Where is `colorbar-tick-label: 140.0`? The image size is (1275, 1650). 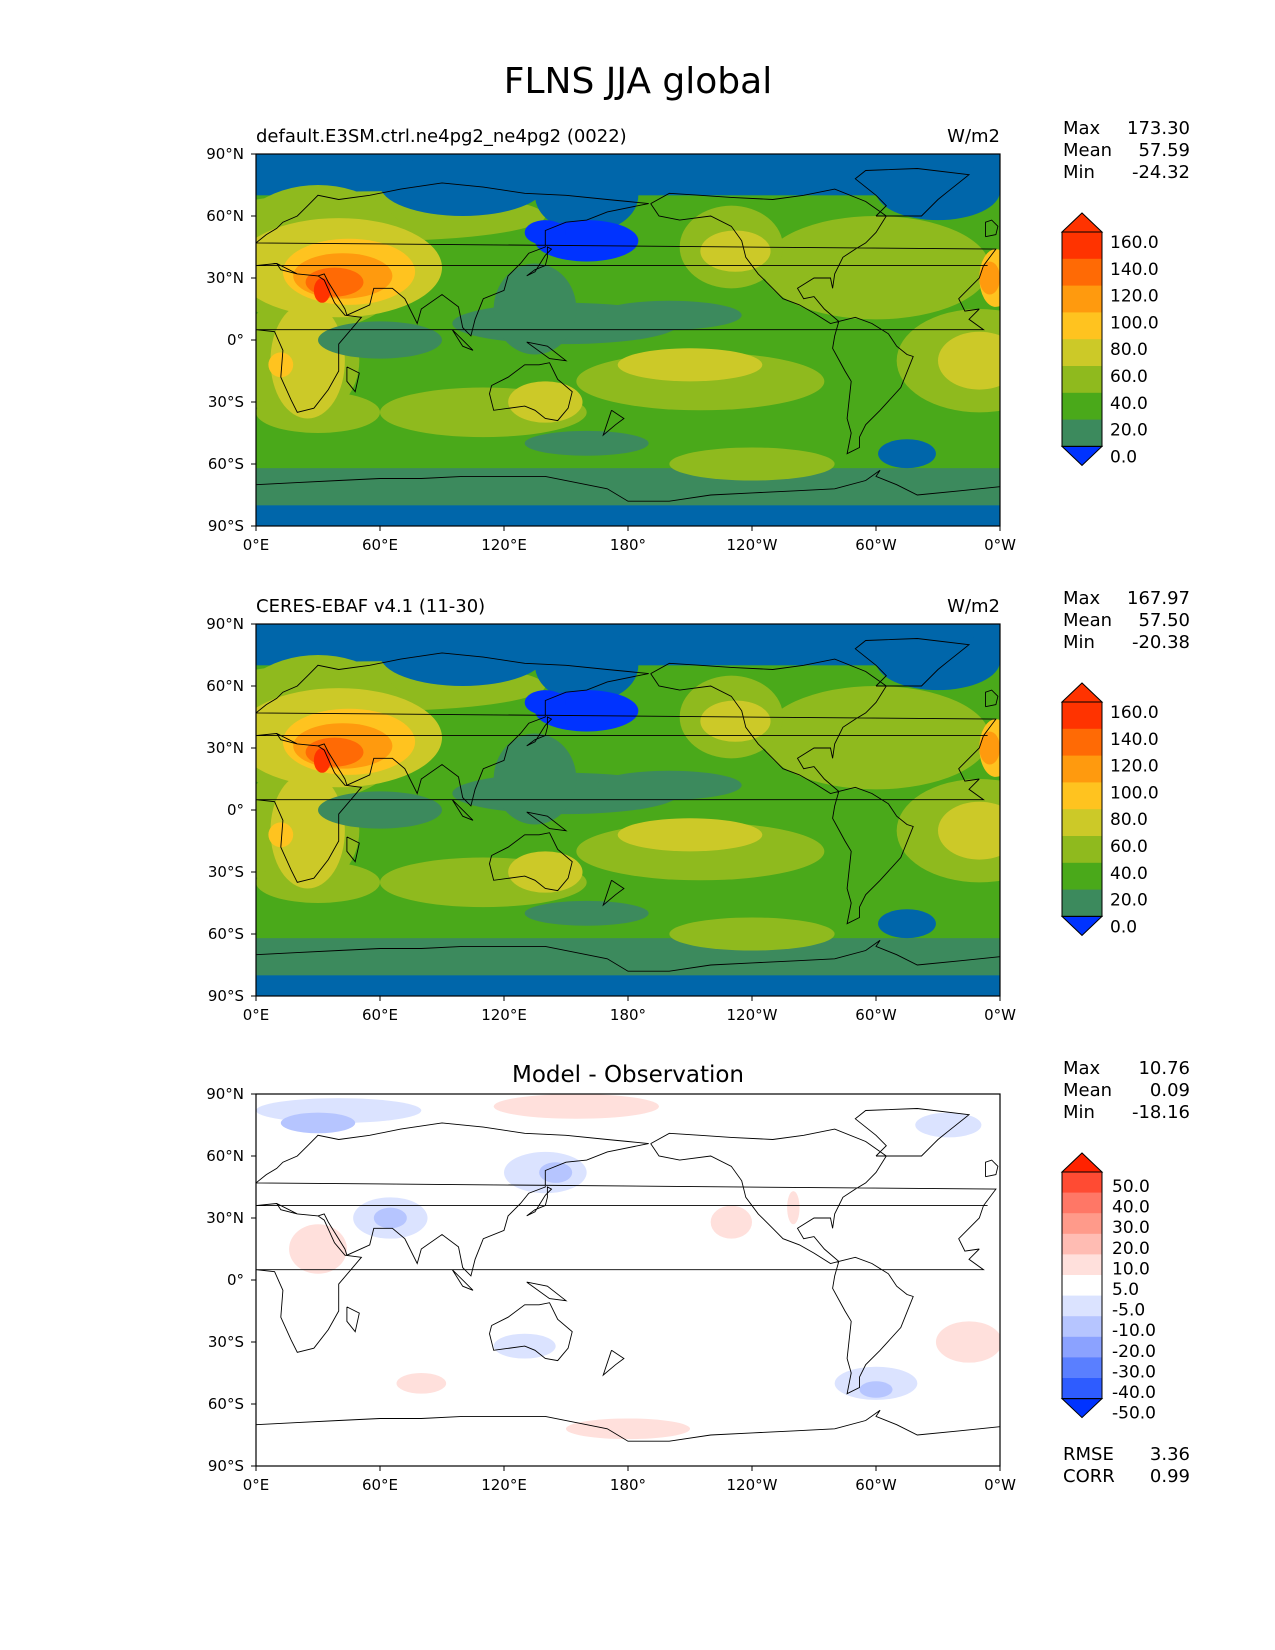 colorbar-tick-label: 140.0 is located at coordinates (1134, 740).